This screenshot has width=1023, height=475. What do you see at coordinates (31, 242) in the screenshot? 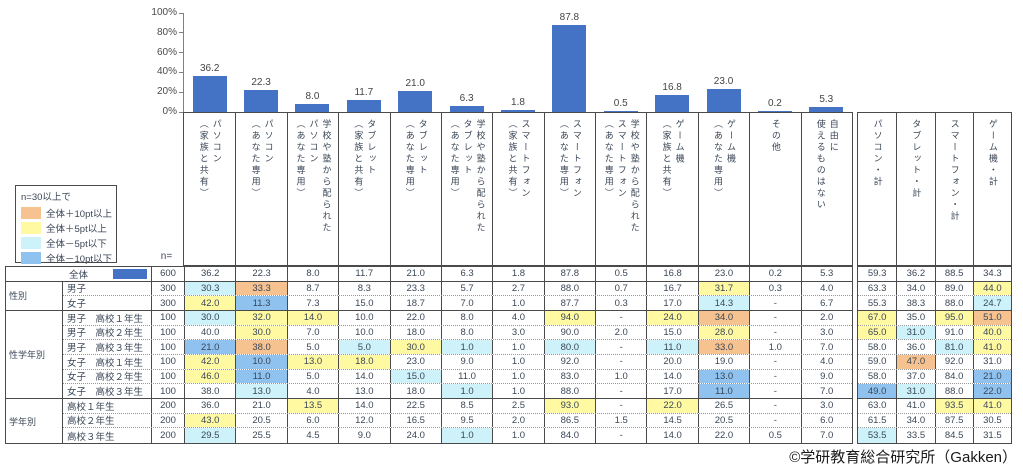
I see `m5-color-swatch` at bounding box center [31, 242].